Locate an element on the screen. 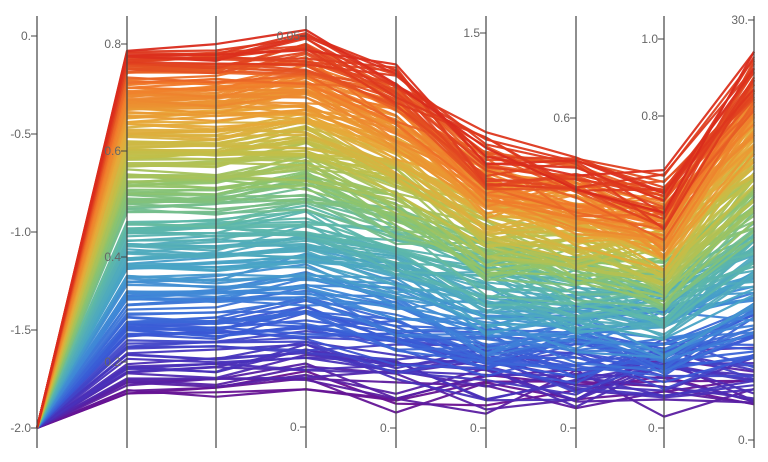 The height and width of the screenshot is (462, 768). axis-5-tick-label-0: 1.5 is located at coordinates (471, 33).